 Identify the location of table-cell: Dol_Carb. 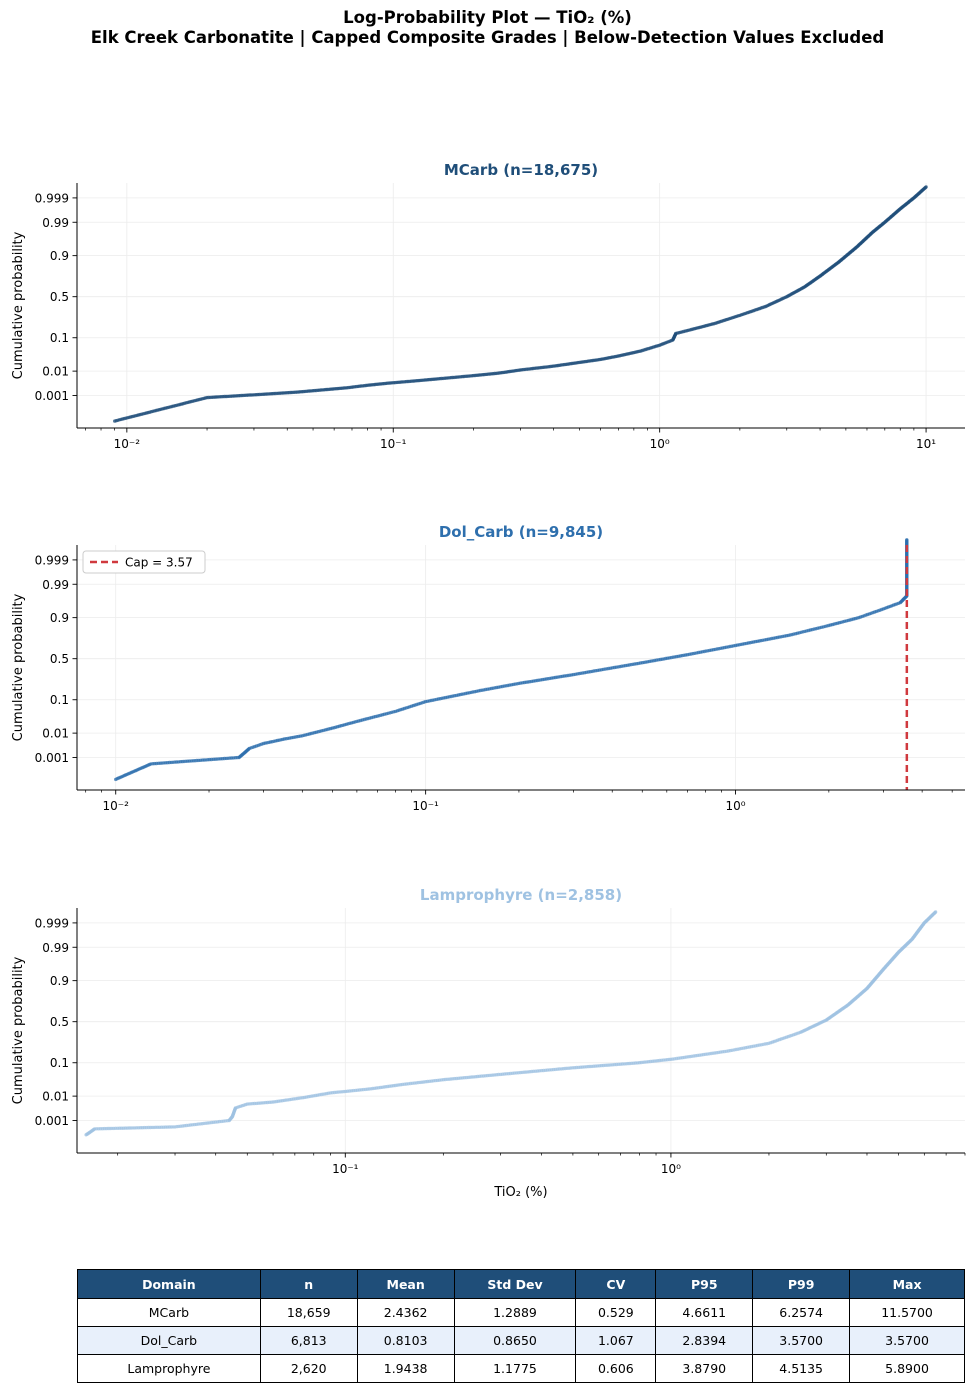
(169, 1340).